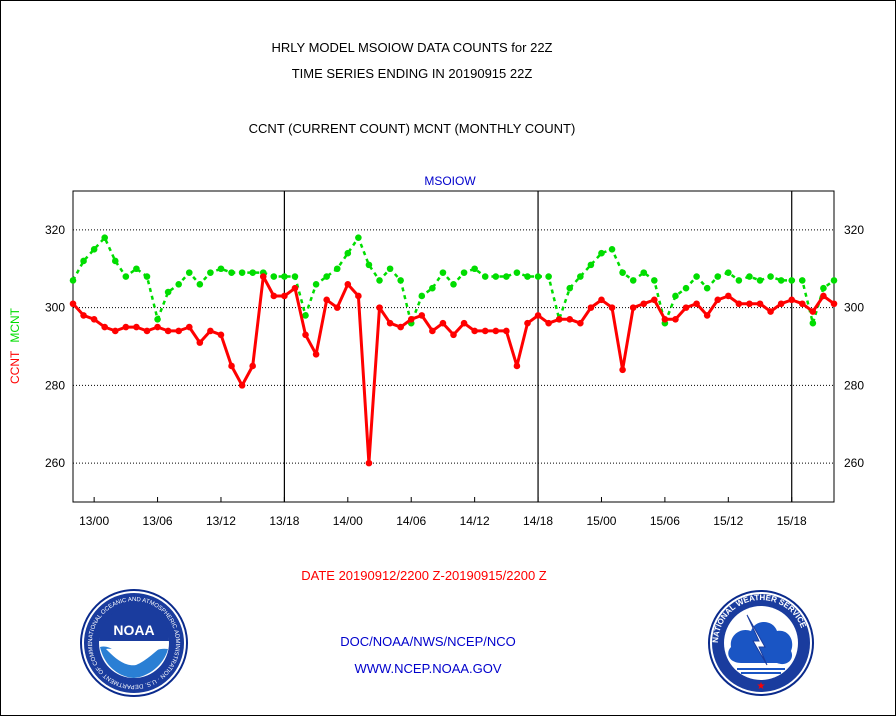 The height and width of the screenshot is (716, 896). I want to click on footer-org-line: DOC/NOAA/NWS/NCEP/NCO, so click(428, 641).